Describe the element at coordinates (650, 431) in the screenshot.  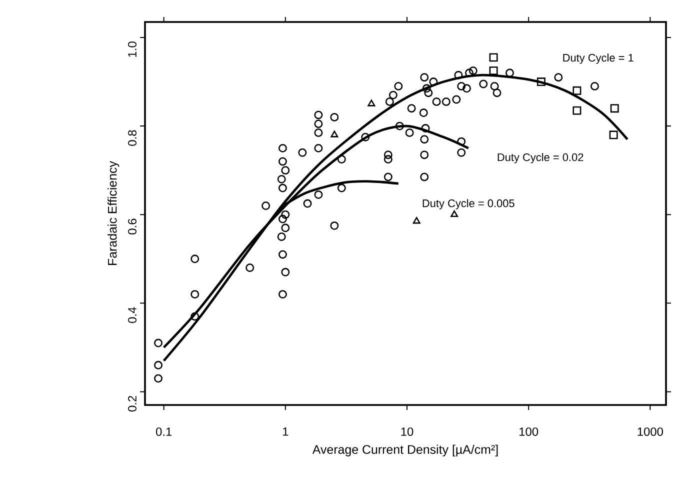
I see `x-tick-label: 1000` at that location.